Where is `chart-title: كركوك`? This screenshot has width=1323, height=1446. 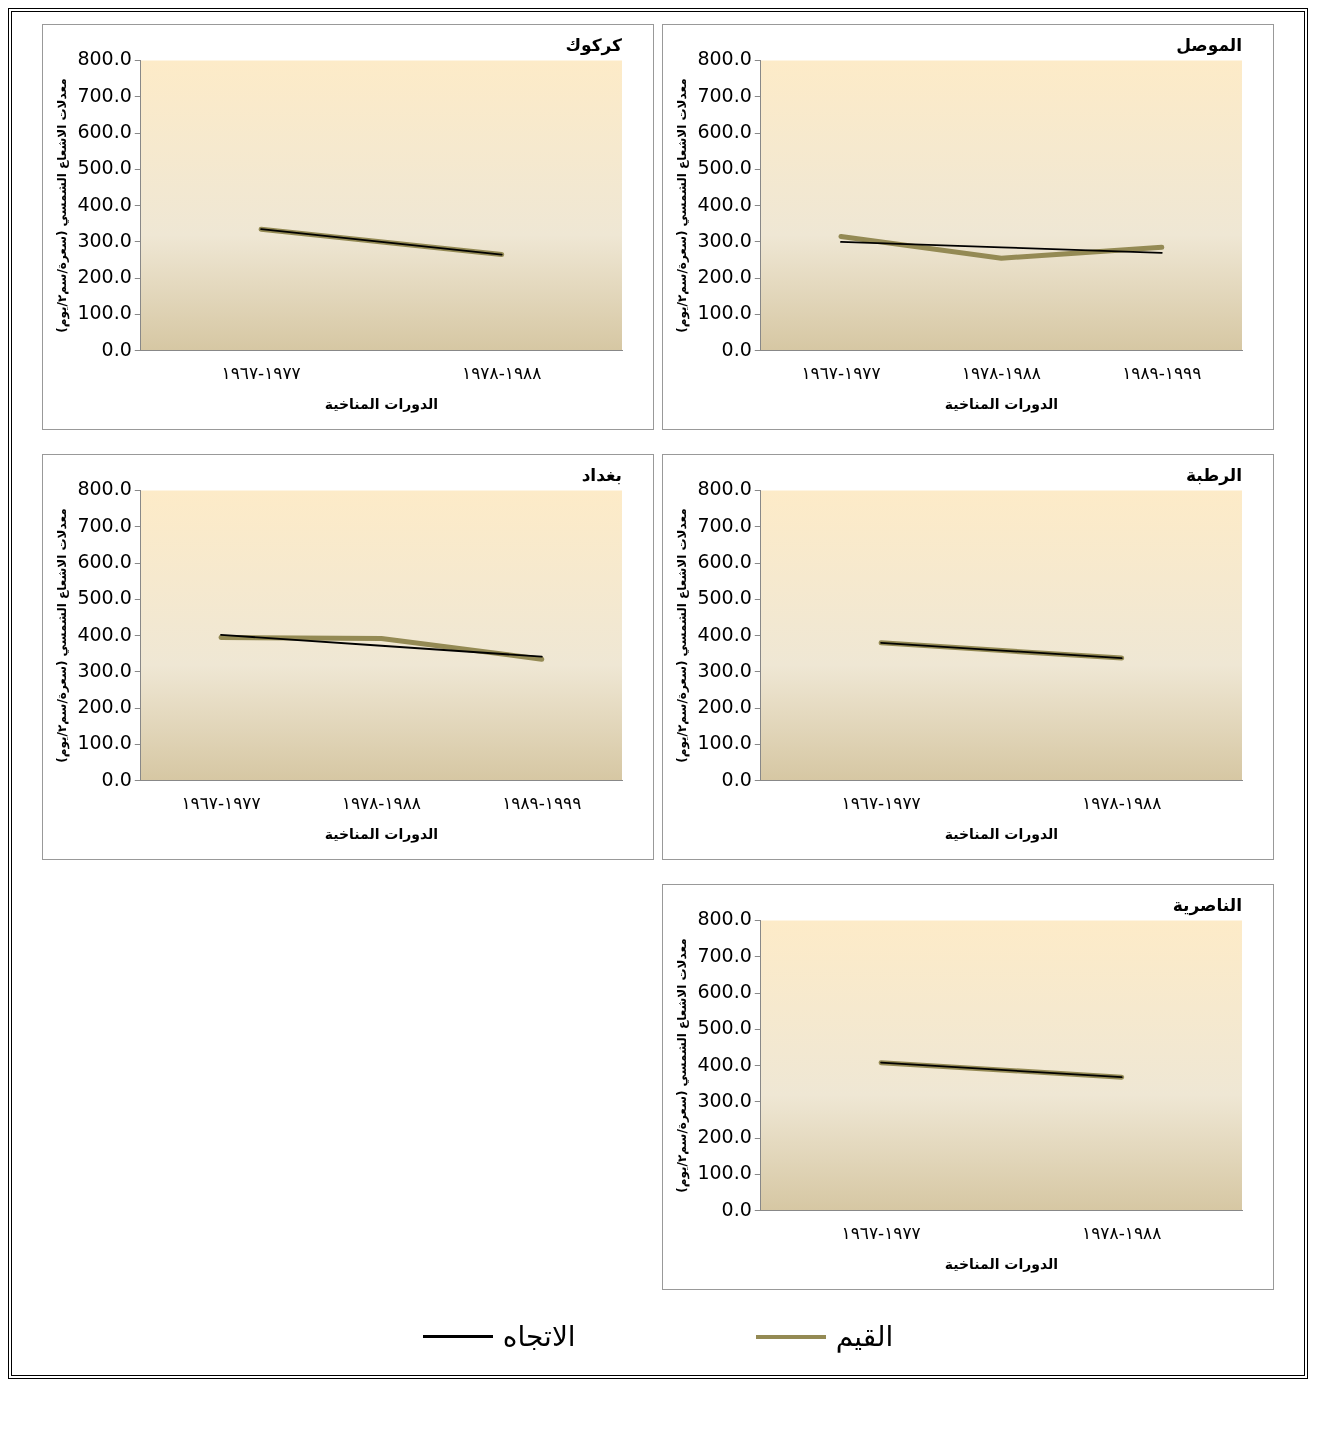
chart-title: كركوك is located at coordinates (594, 45).